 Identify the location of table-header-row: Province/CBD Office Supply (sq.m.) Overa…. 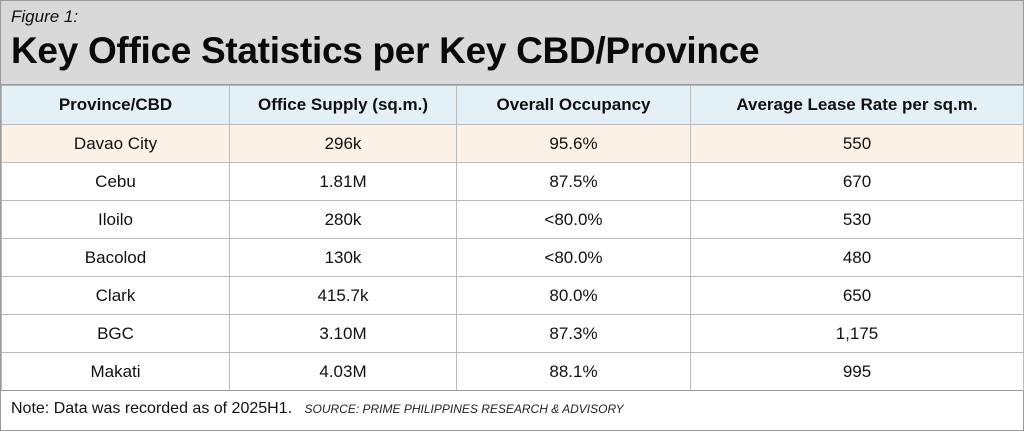
(512, 105).